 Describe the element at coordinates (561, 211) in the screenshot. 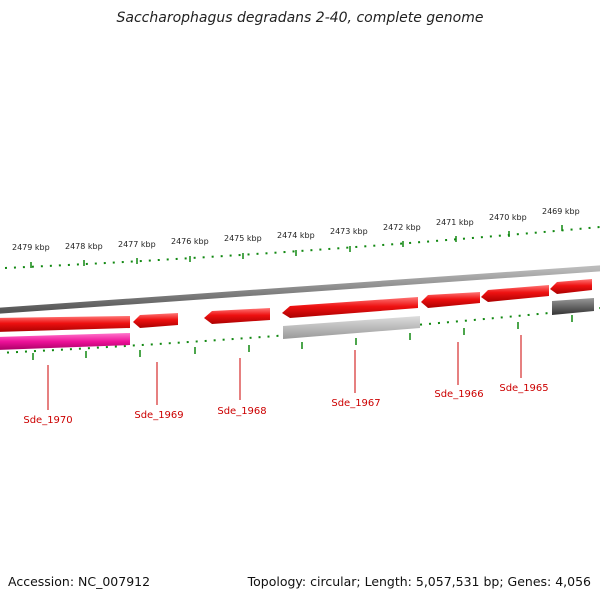

I see `kbp-label: 2469 kbp` at that location.